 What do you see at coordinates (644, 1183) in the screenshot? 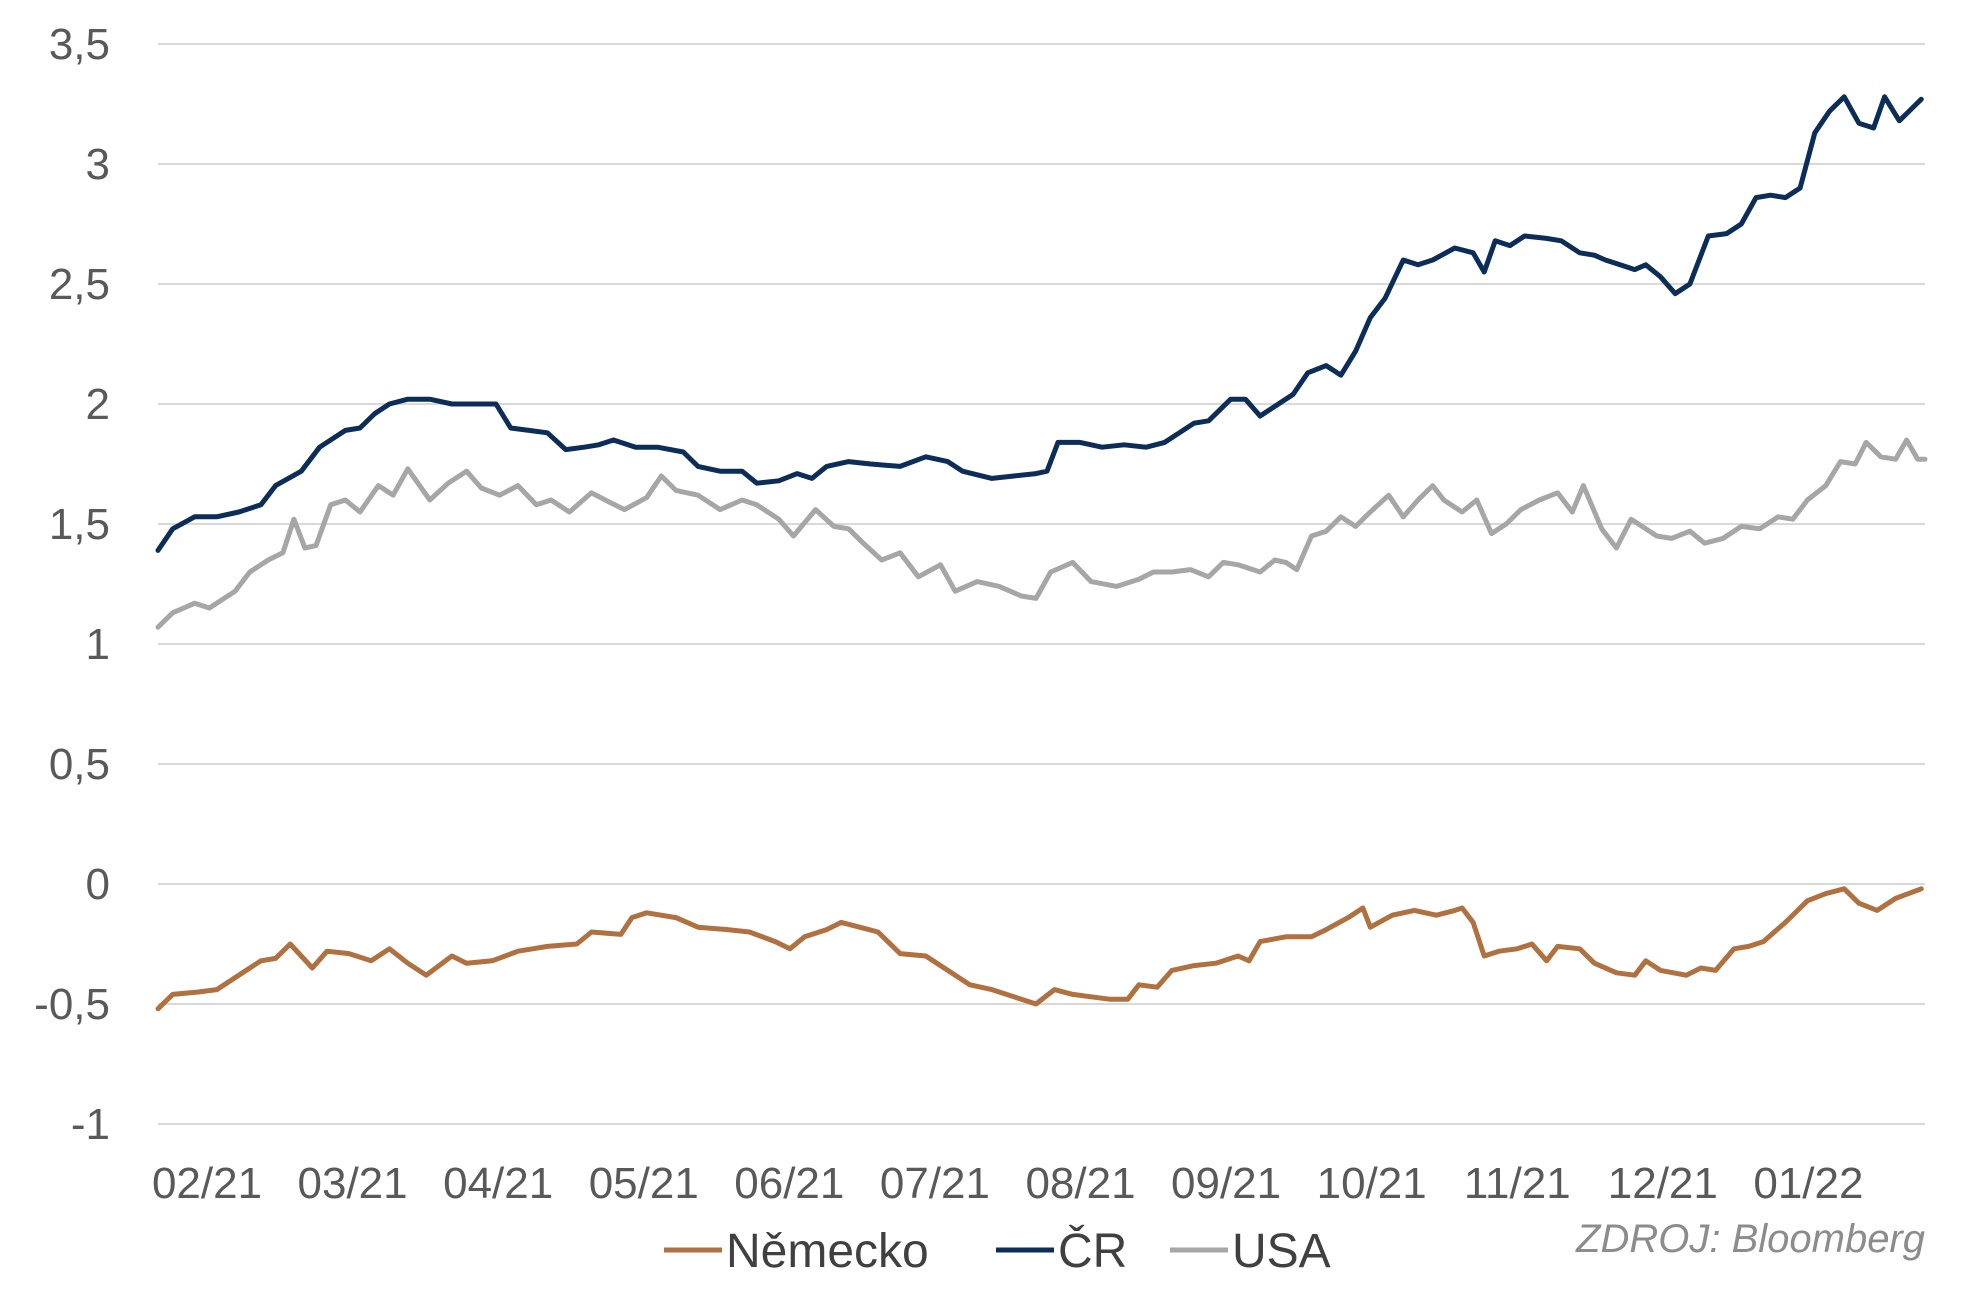
I see `x-tick-label: 05/21` at bounding box center [644, 1183].